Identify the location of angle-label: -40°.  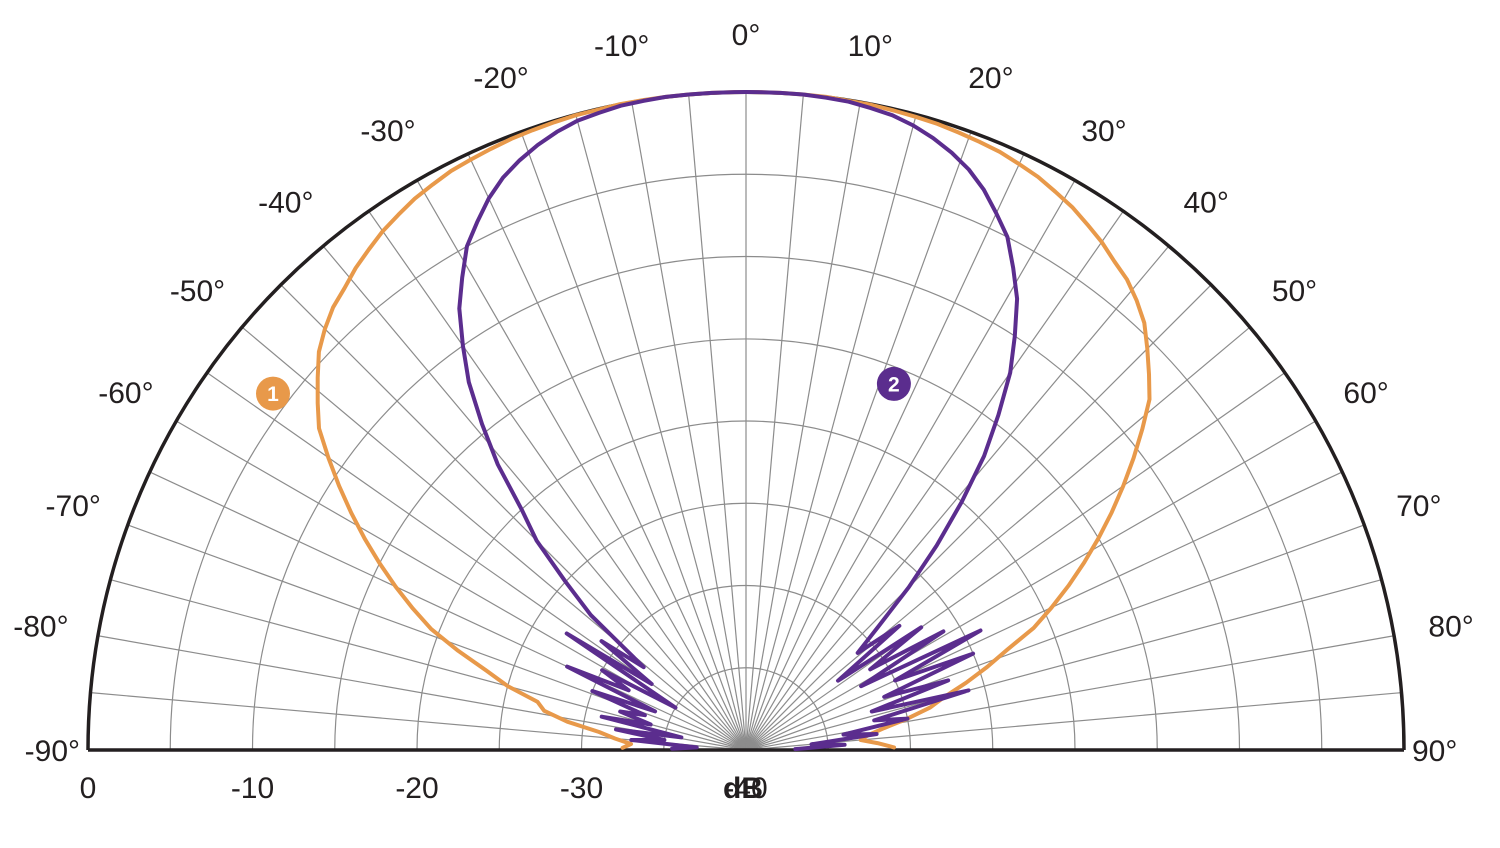
(285, 203).